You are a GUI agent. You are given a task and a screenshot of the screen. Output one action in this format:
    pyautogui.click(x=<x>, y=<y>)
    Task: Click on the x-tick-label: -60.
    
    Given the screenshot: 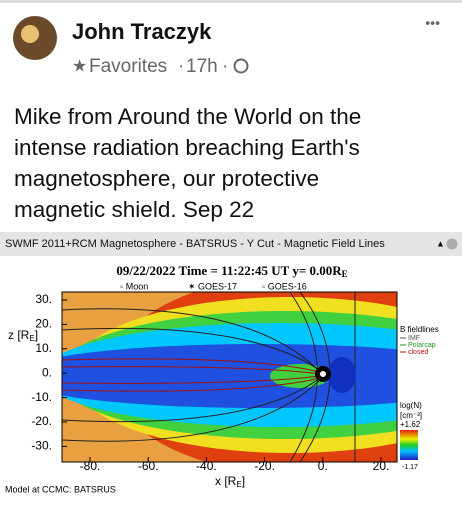 What is the action you would take?
    pyautogui.click(x=148, y=466)
    